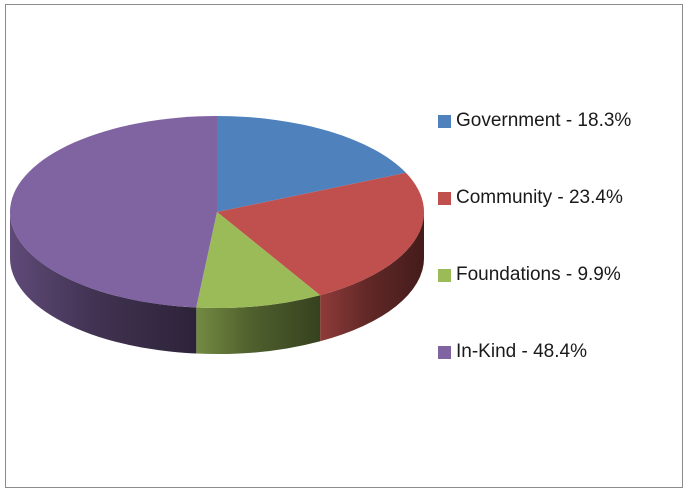 The height and width of the screenshot is (491, 686). I want to click on legend-swatch-government, so click(444, 121).